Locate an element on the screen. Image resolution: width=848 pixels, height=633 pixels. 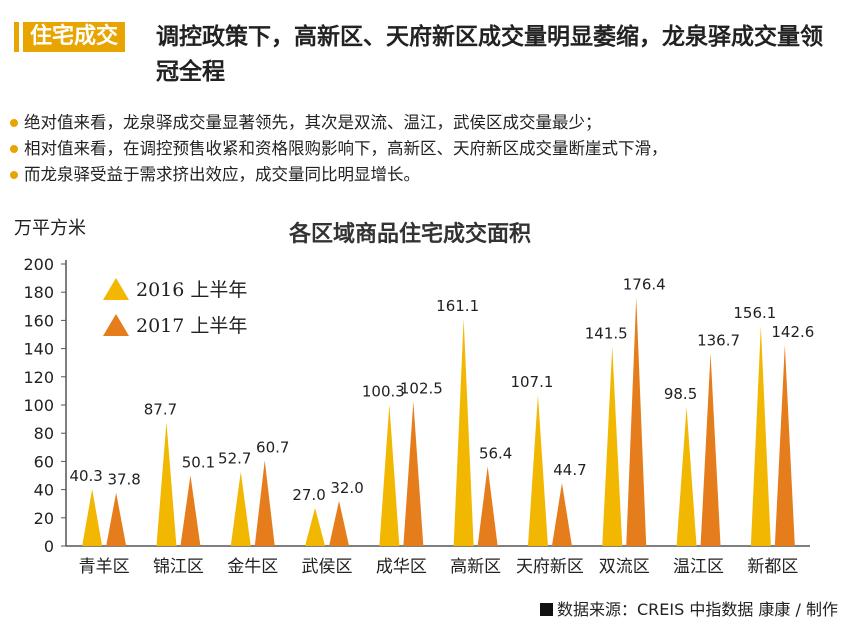
data-label-2017: 32.0 is located at coordinates (346, 488).